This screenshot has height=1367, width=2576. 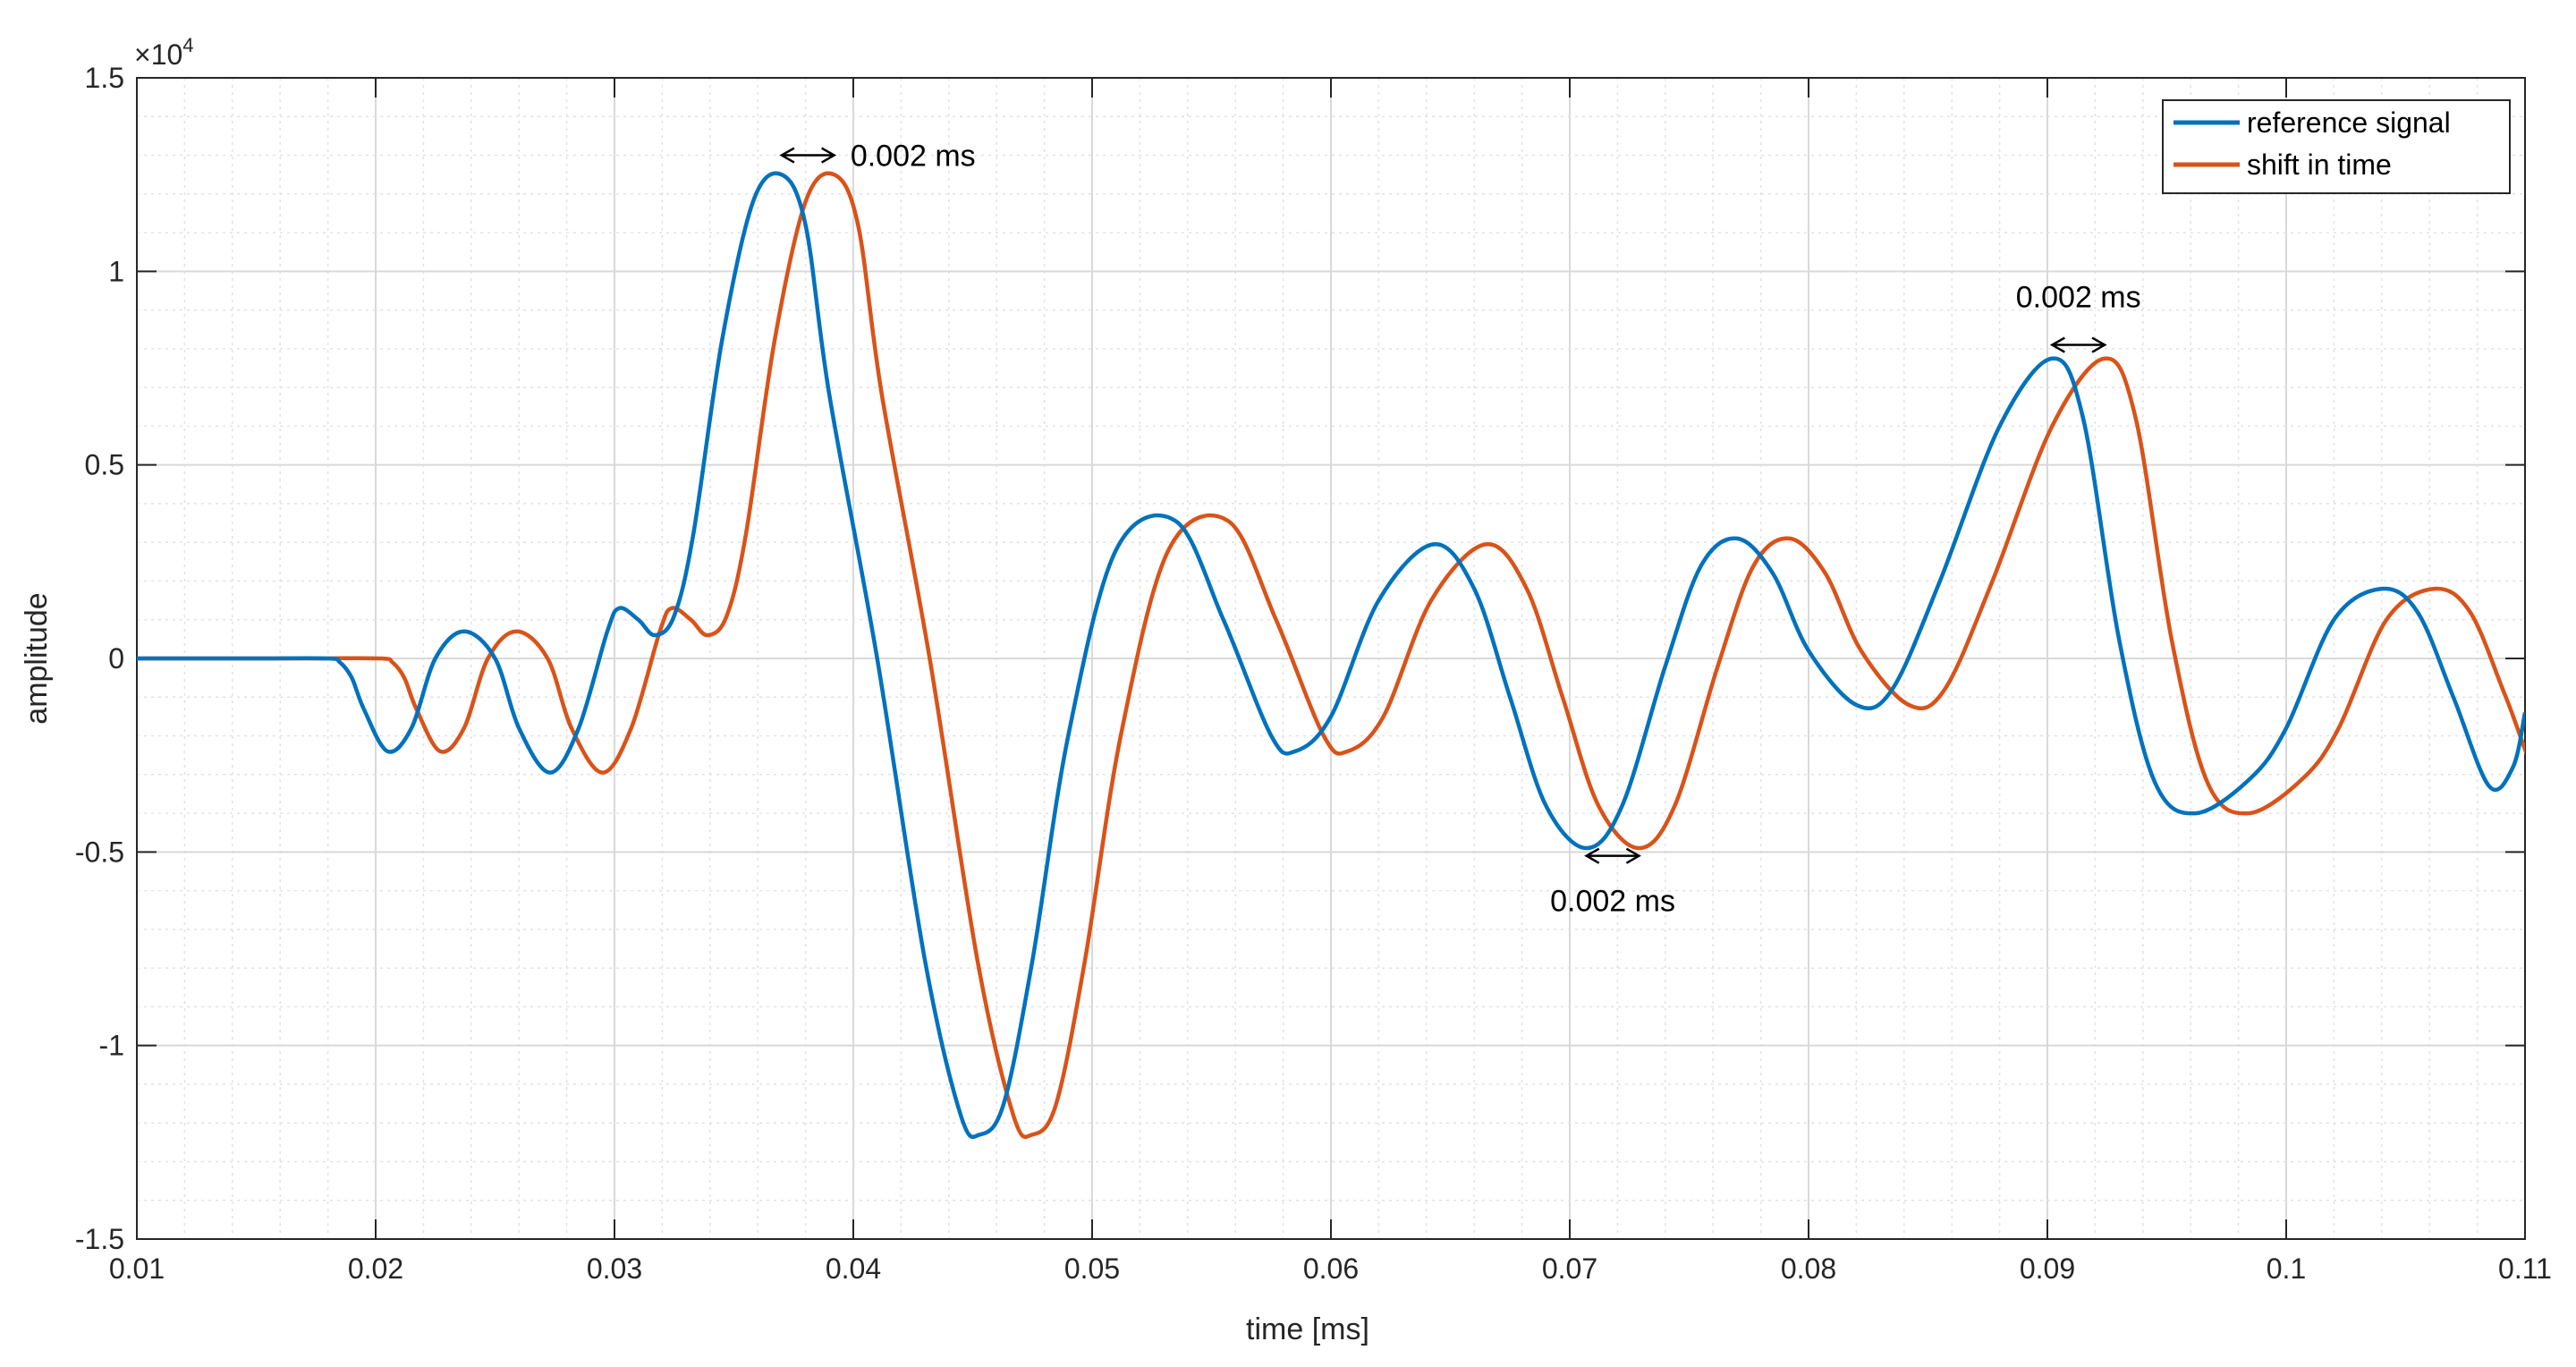 I want to click on x-tick-label: 0.02, so click(x=375, y=1268).